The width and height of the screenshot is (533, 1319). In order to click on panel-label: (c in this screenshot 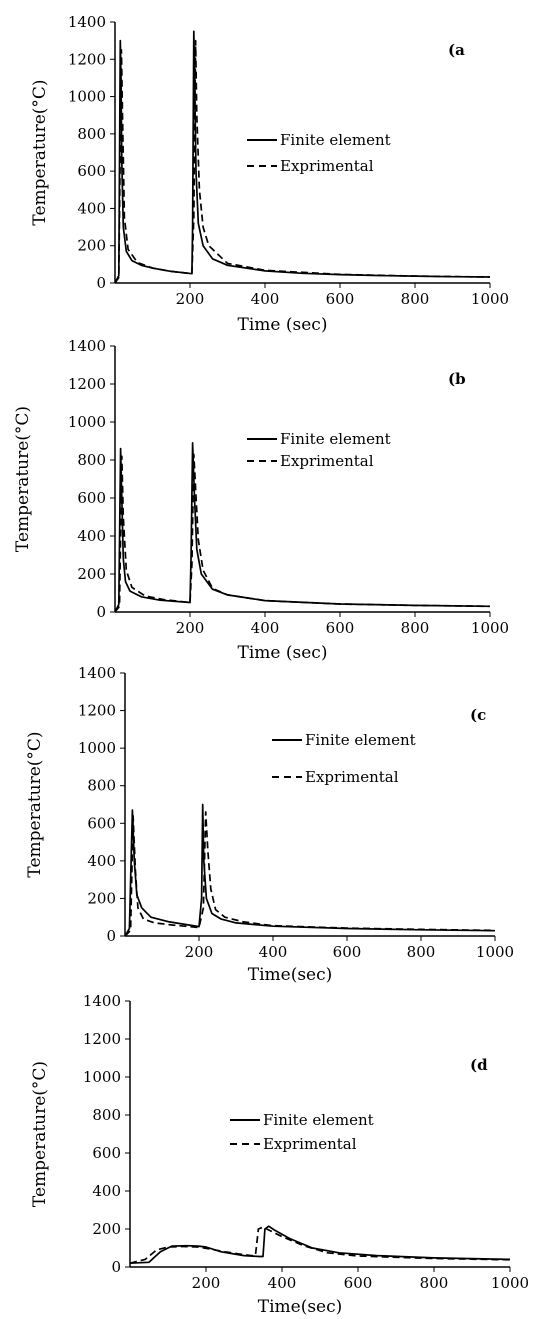, I will do `click(478, 715)`.